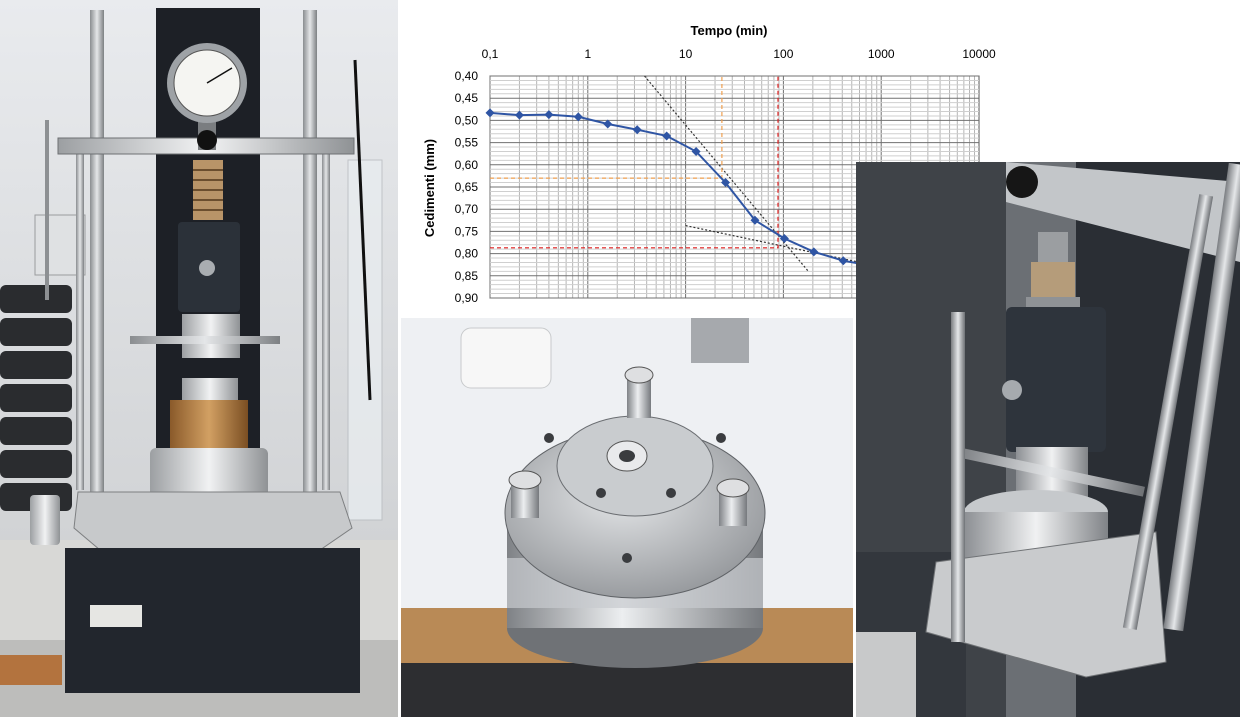 This screenshot has height=717, width=1240. What do you see at coordinates (686, 54) in the screenshot?
I see `x-tick-label: 10` at bounding box center [686, 54].